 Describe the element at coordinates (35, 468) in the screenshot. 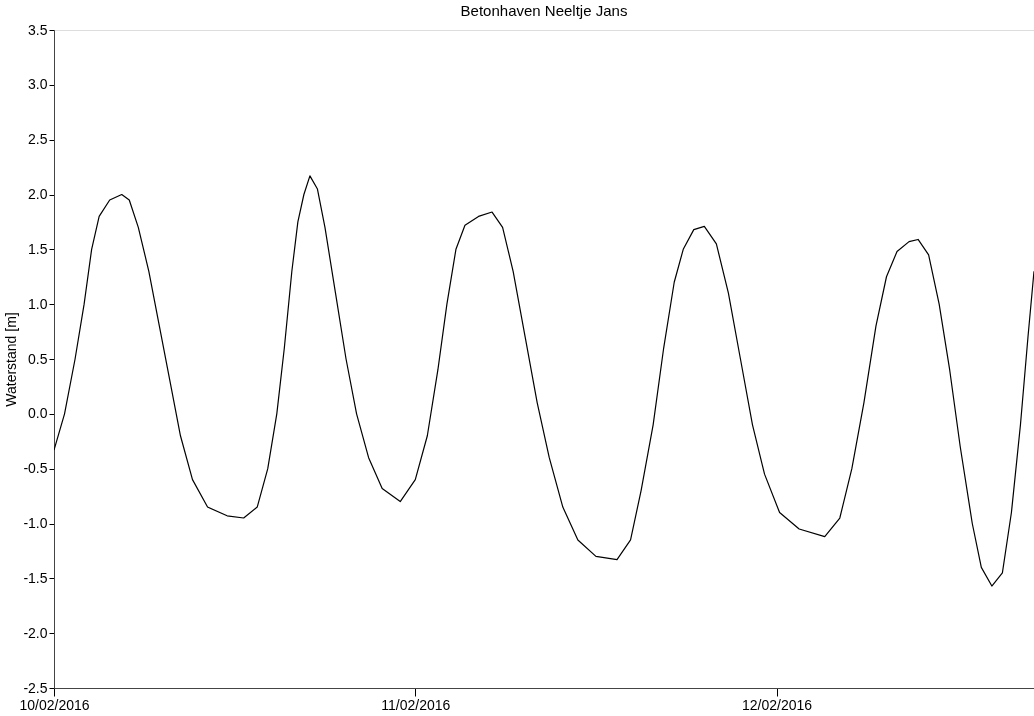

I see `y-tick-label: -0.5` at that location.